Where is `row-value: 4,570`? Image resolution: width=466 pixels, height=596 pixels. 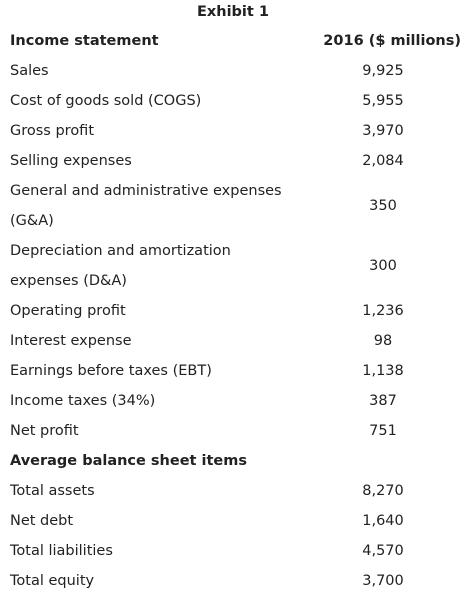 row-value: 4,570 is located at coordinates (383, 551).